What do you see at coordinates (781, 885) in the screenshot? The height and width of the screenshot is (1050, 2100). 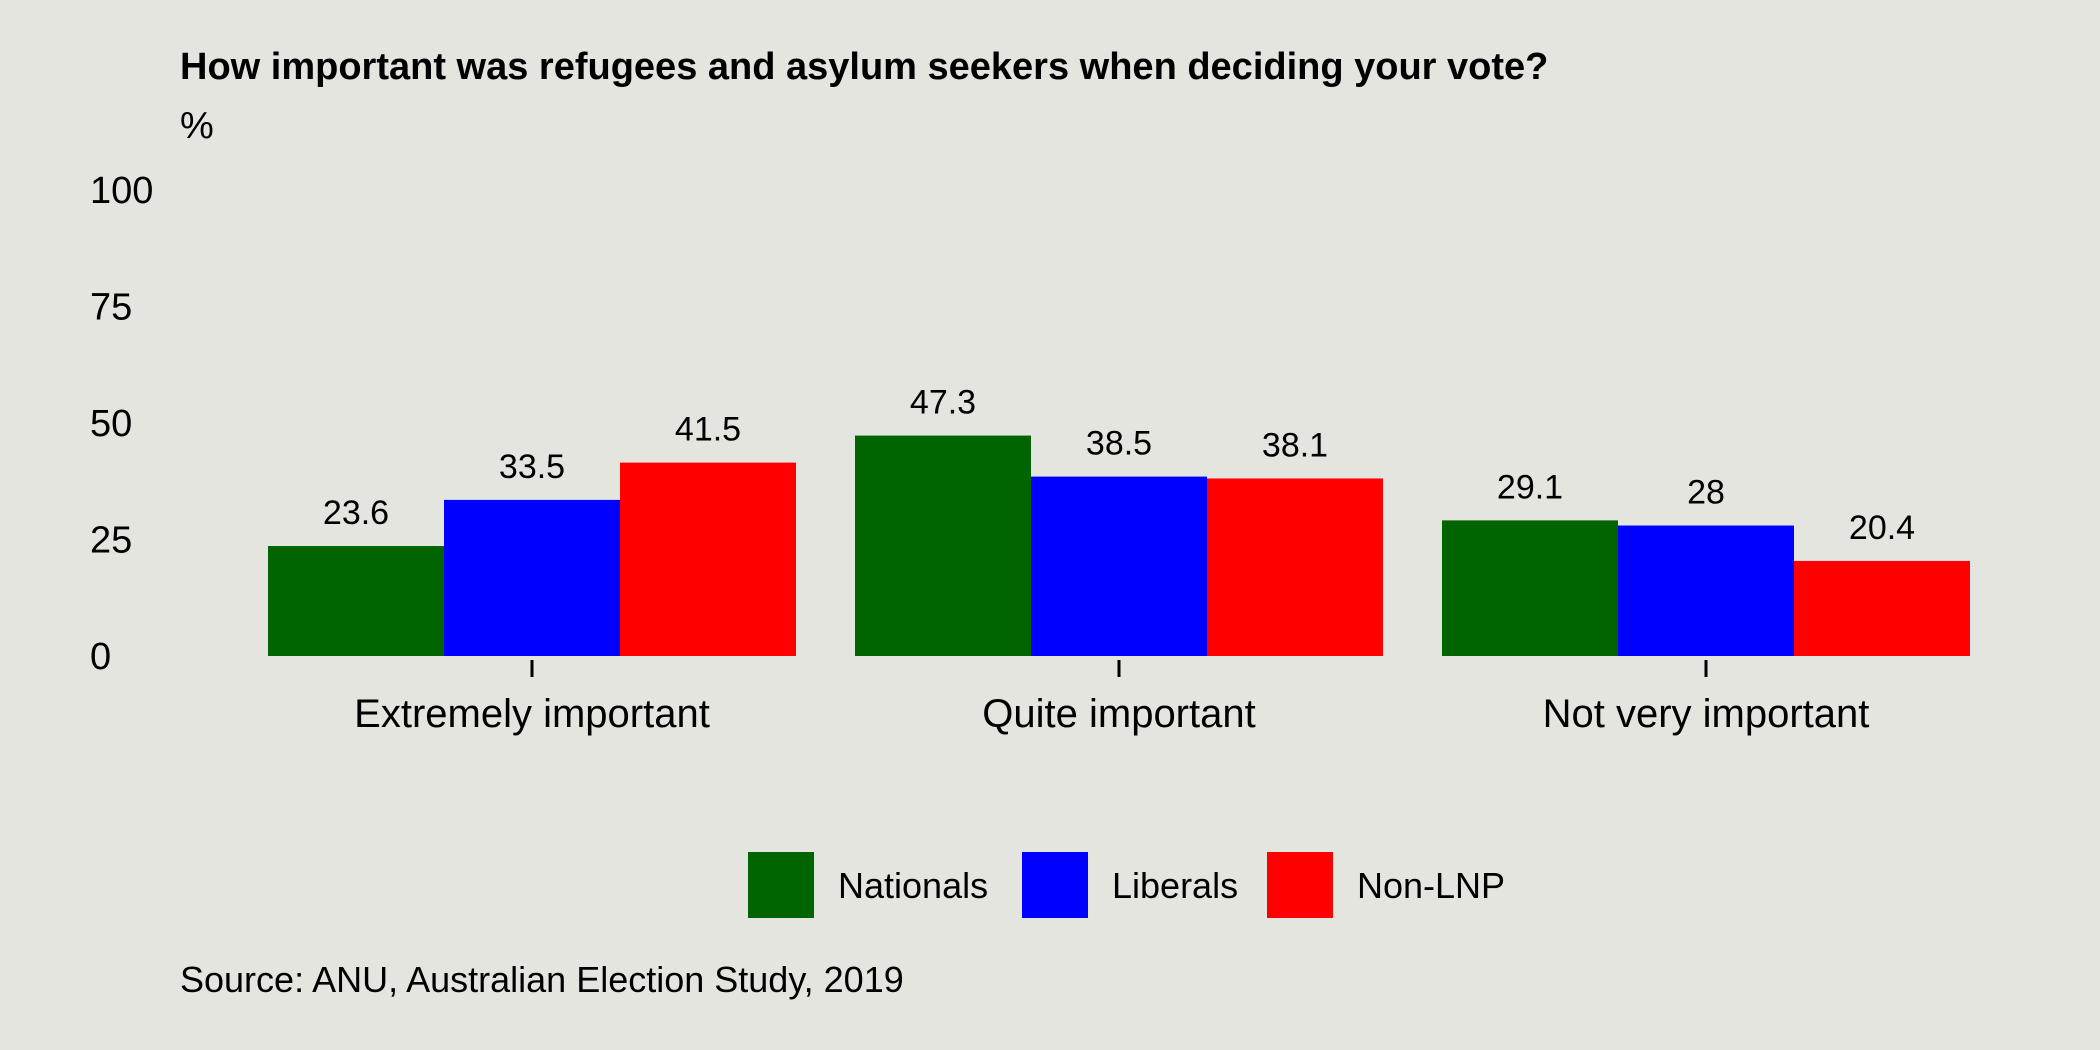 I see `legend-key-nationals` at bounding box center [781, 885].